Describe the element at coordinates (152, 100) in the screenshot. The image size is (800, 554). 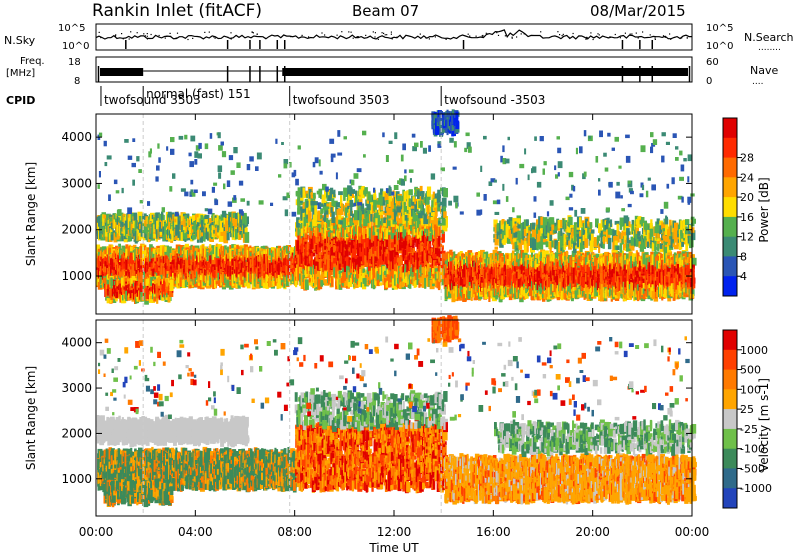
I see `cpid-segment-label: twofsound 3503` at that location.